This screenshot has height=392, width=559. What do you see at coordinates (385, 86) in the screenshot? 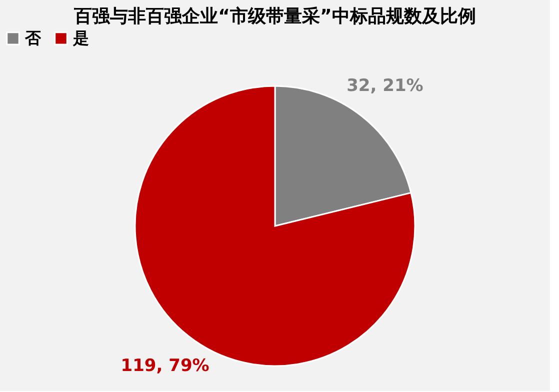
I see `data-label: 32, 21%` at bounding box center [385, 86].